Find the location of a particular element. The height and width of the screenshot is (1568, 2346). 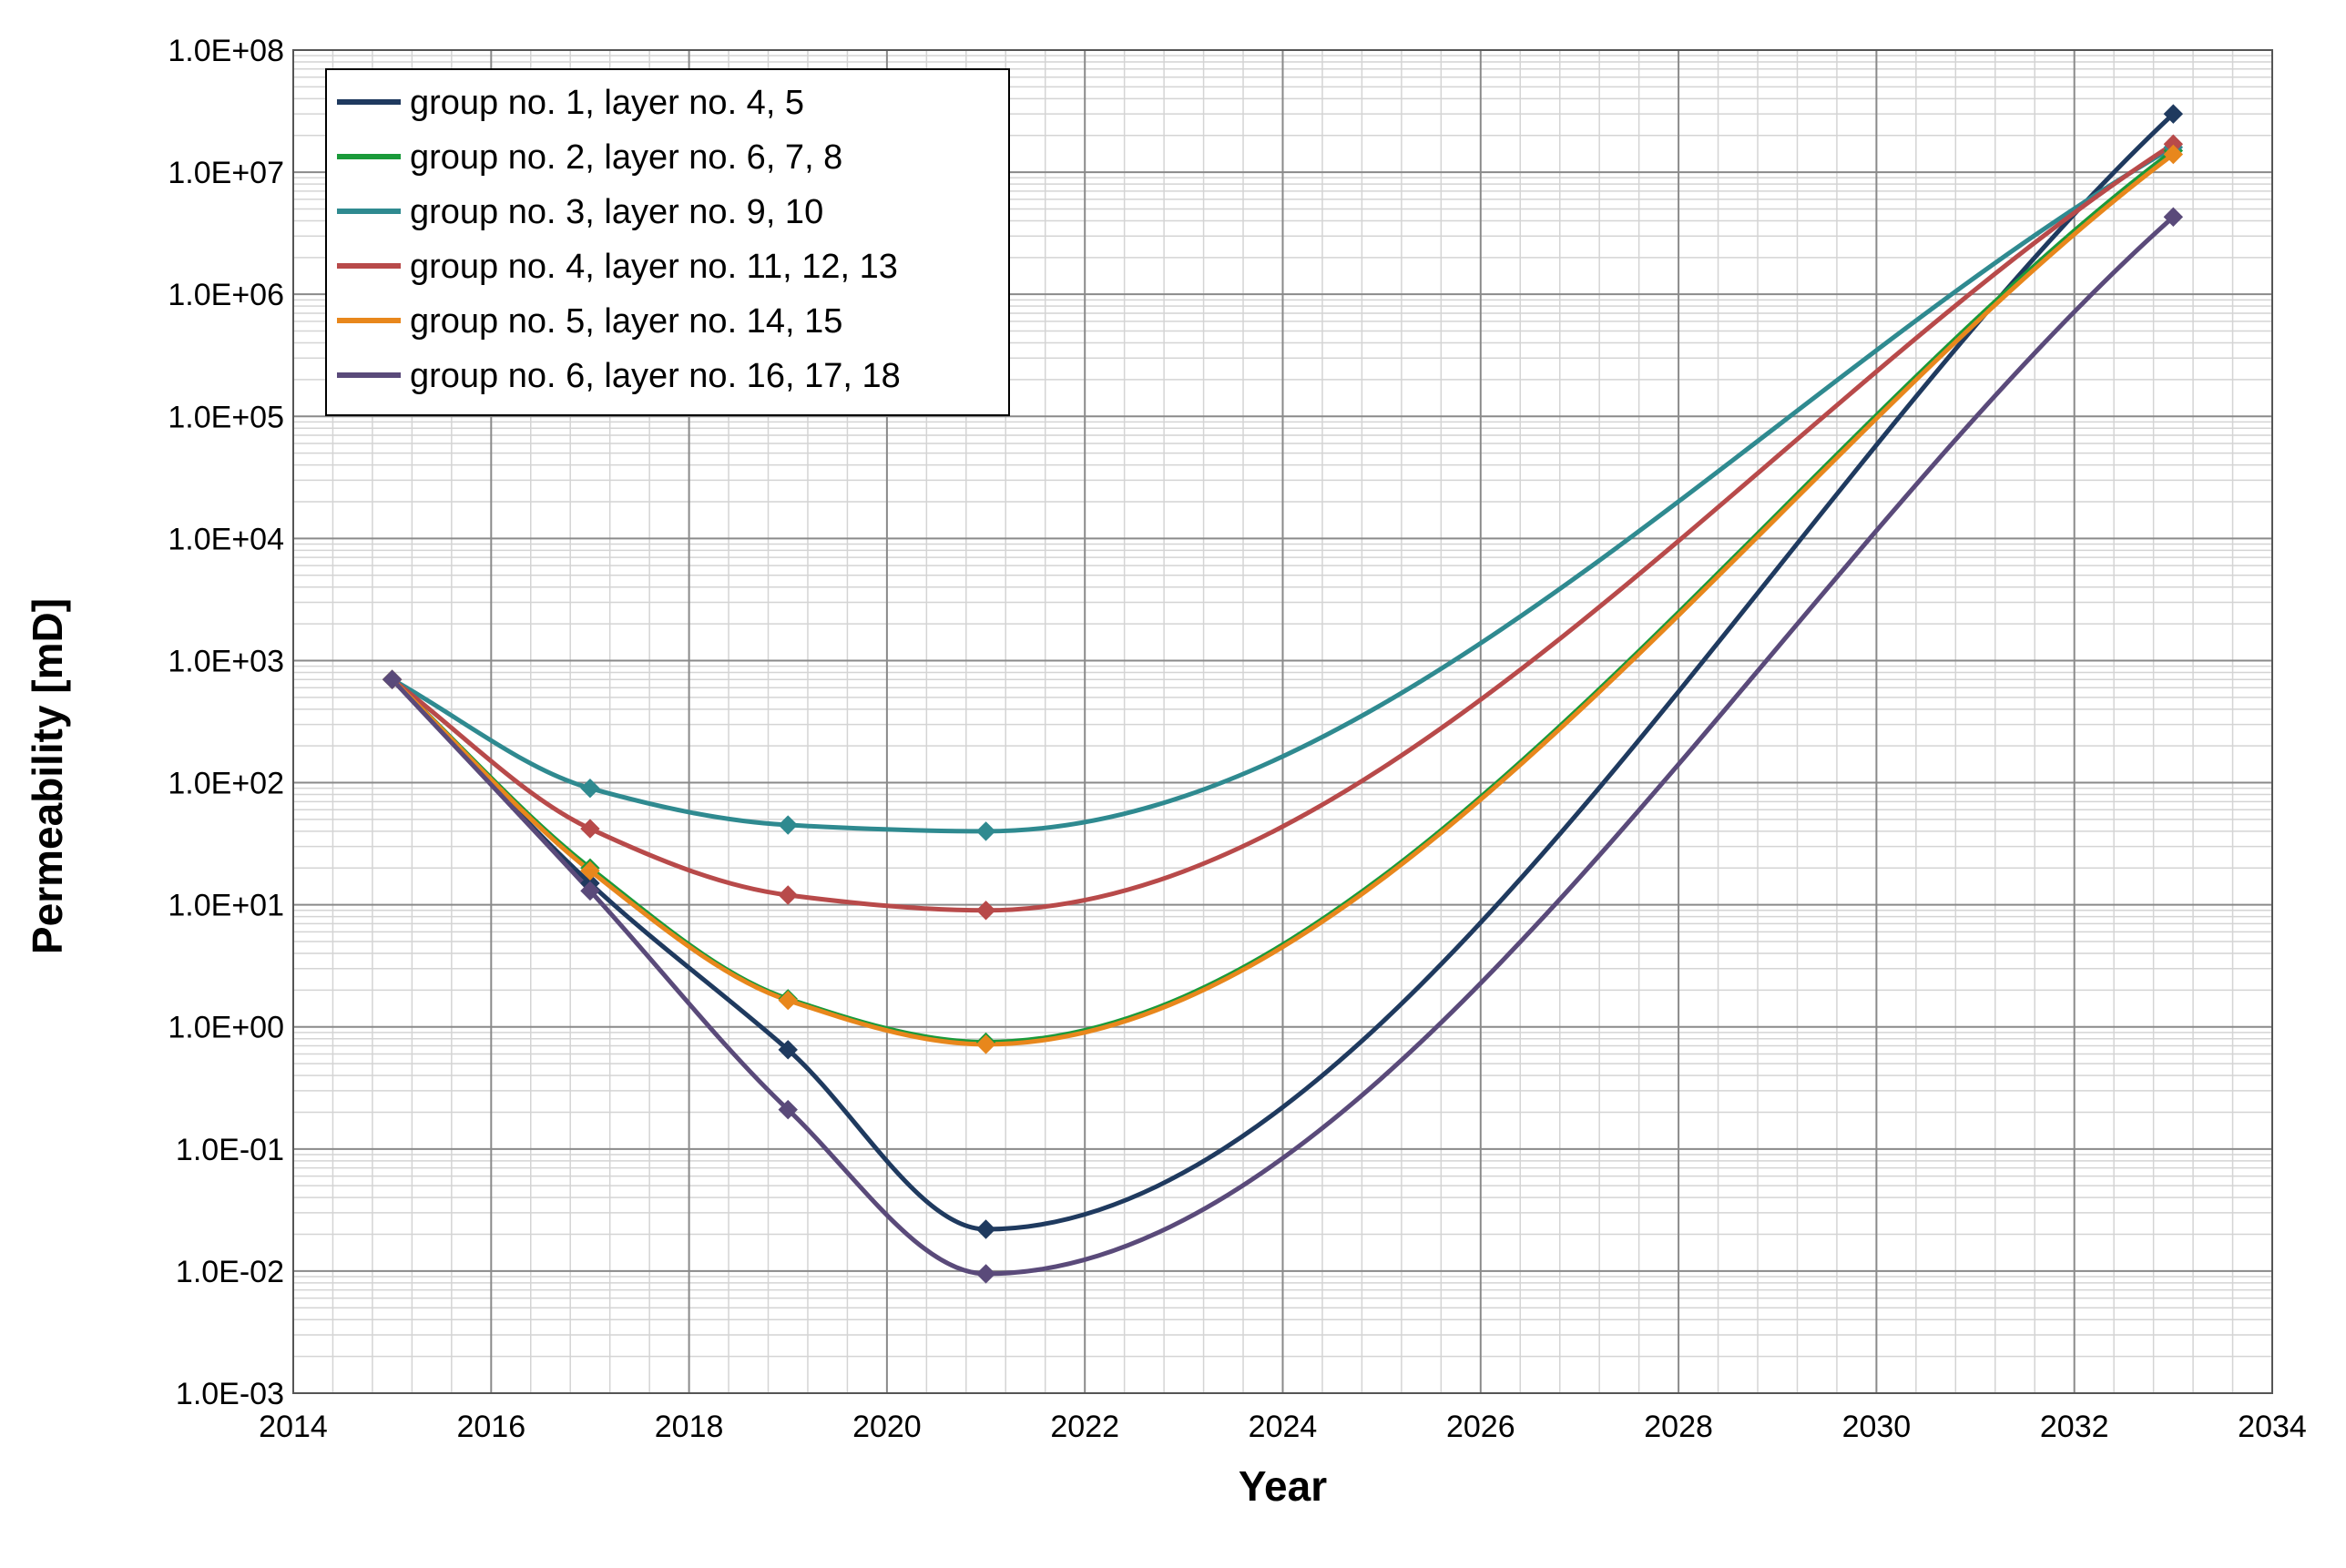

x-tick-label: 2032 is located at coordinates (2074, 1427).